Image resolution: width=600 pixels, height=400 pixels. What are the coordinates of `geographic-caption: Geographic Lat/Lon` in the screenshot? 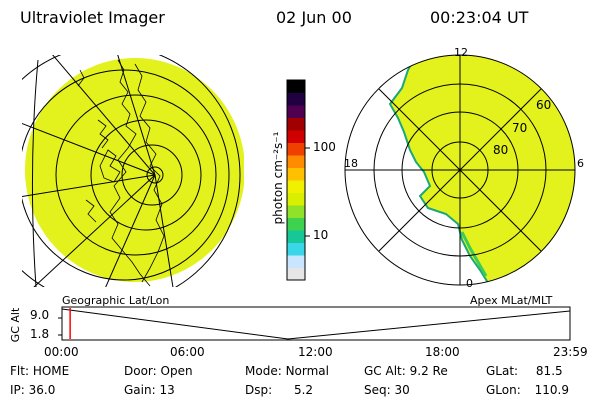 It's located at (116, 300).